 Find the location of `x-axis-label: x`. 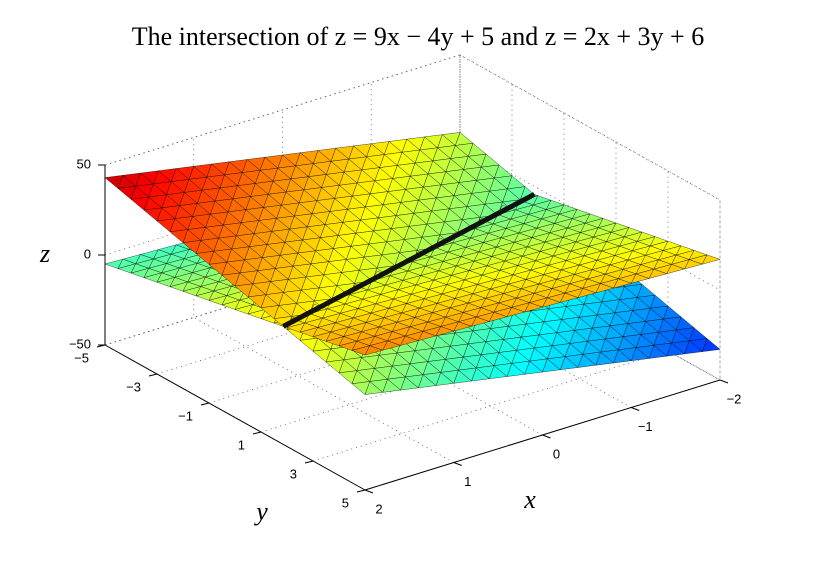

x-axis-label: x is located at coordinates (529, 499).